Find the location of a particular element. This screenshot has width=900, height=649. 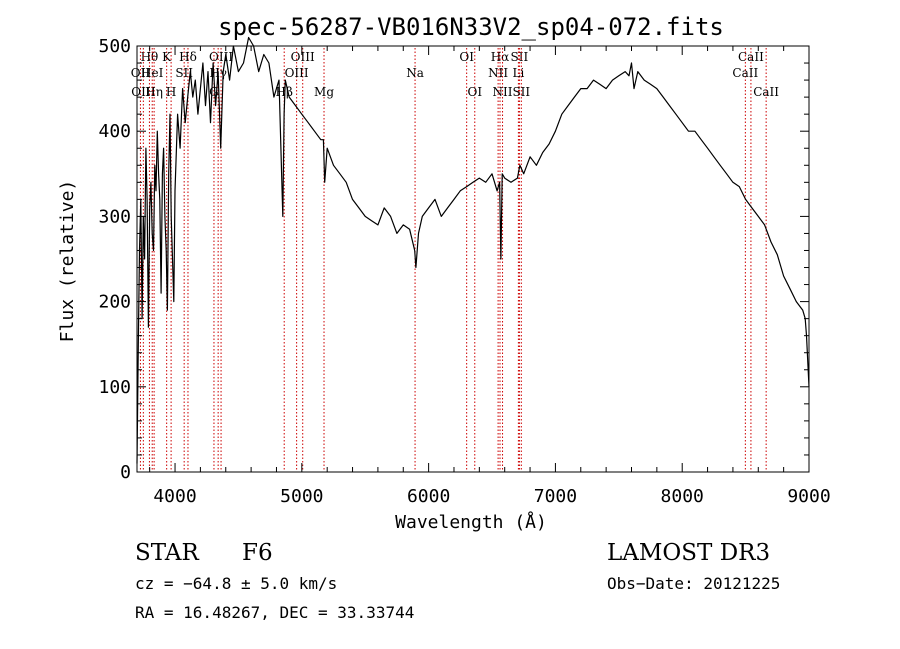

y-tick-label-2: 200 is located at coordinates (114, 302).